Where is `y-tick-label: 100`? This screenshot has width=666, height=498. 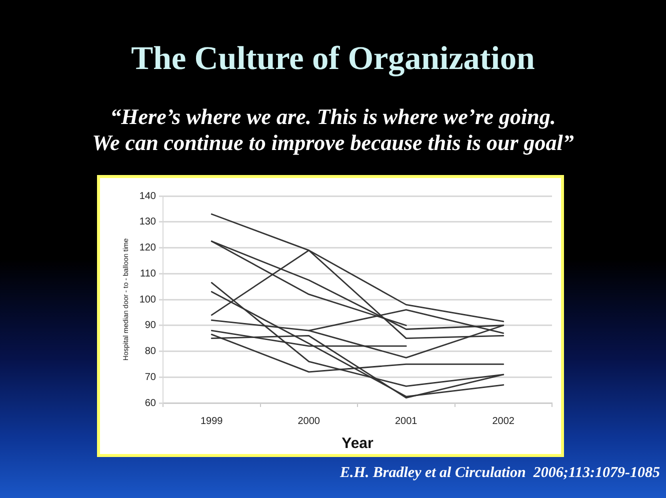 y-tick-label: 100 is located at coordinates (147, 300).